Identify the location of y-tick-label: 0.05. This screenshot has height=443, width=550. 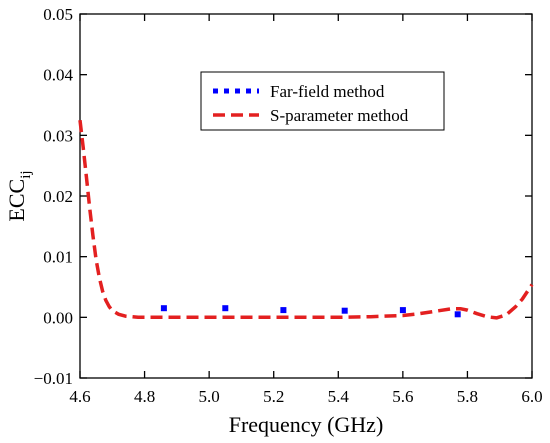
(58, 14).